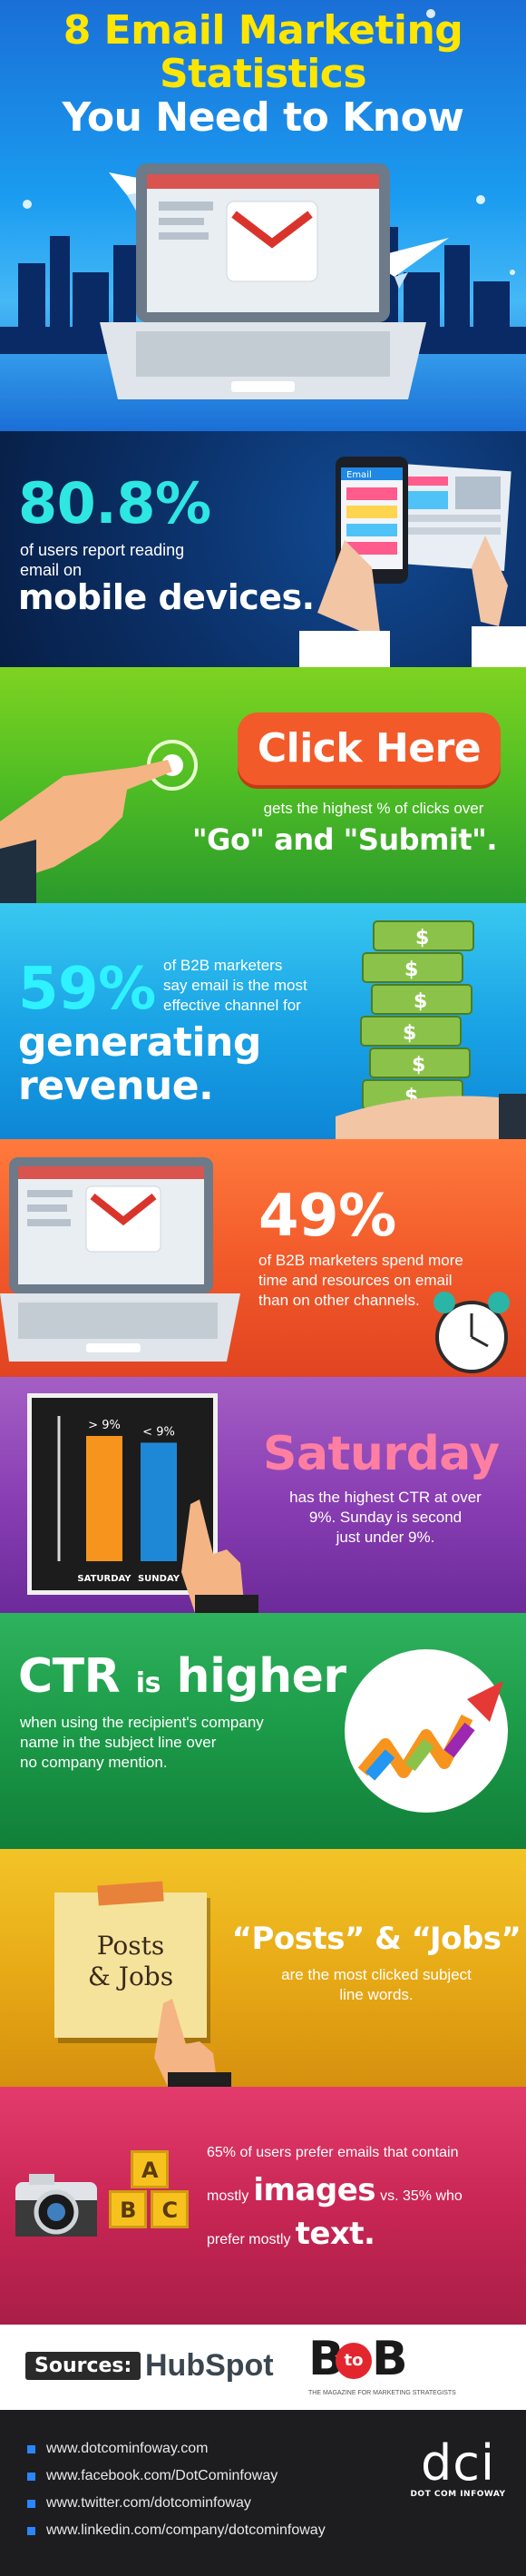 This screenshot has height=2576, width=526. Describe the element at coordinates (370, 749) in the screenshot. I see `click-here-button: Click Here` at that location.